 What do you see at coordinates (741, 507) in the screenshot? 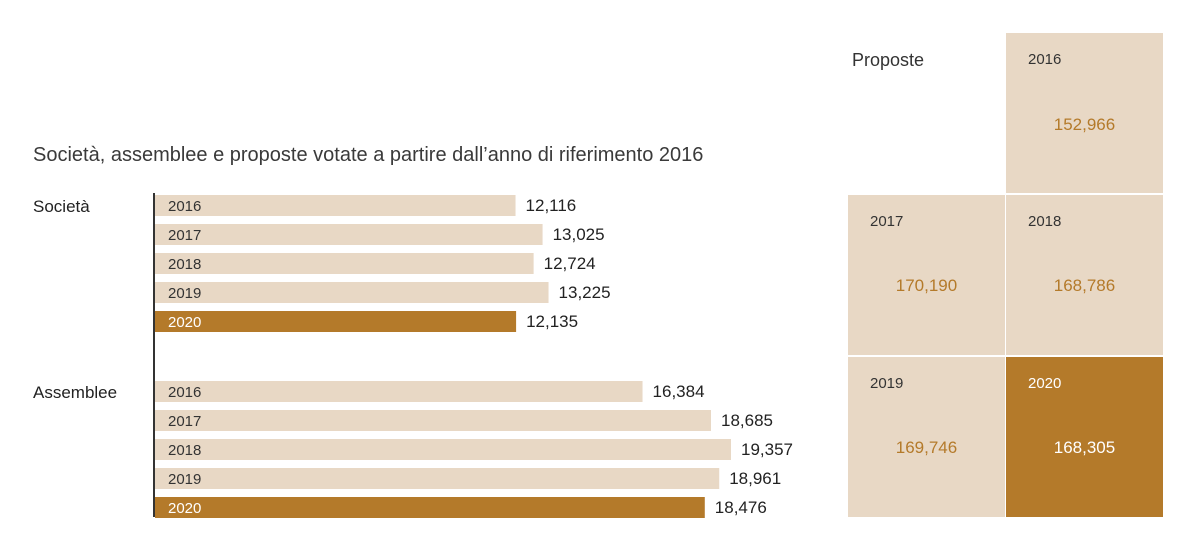
I see `bar-value-label: 18,476` at bounding box center [741, 507].